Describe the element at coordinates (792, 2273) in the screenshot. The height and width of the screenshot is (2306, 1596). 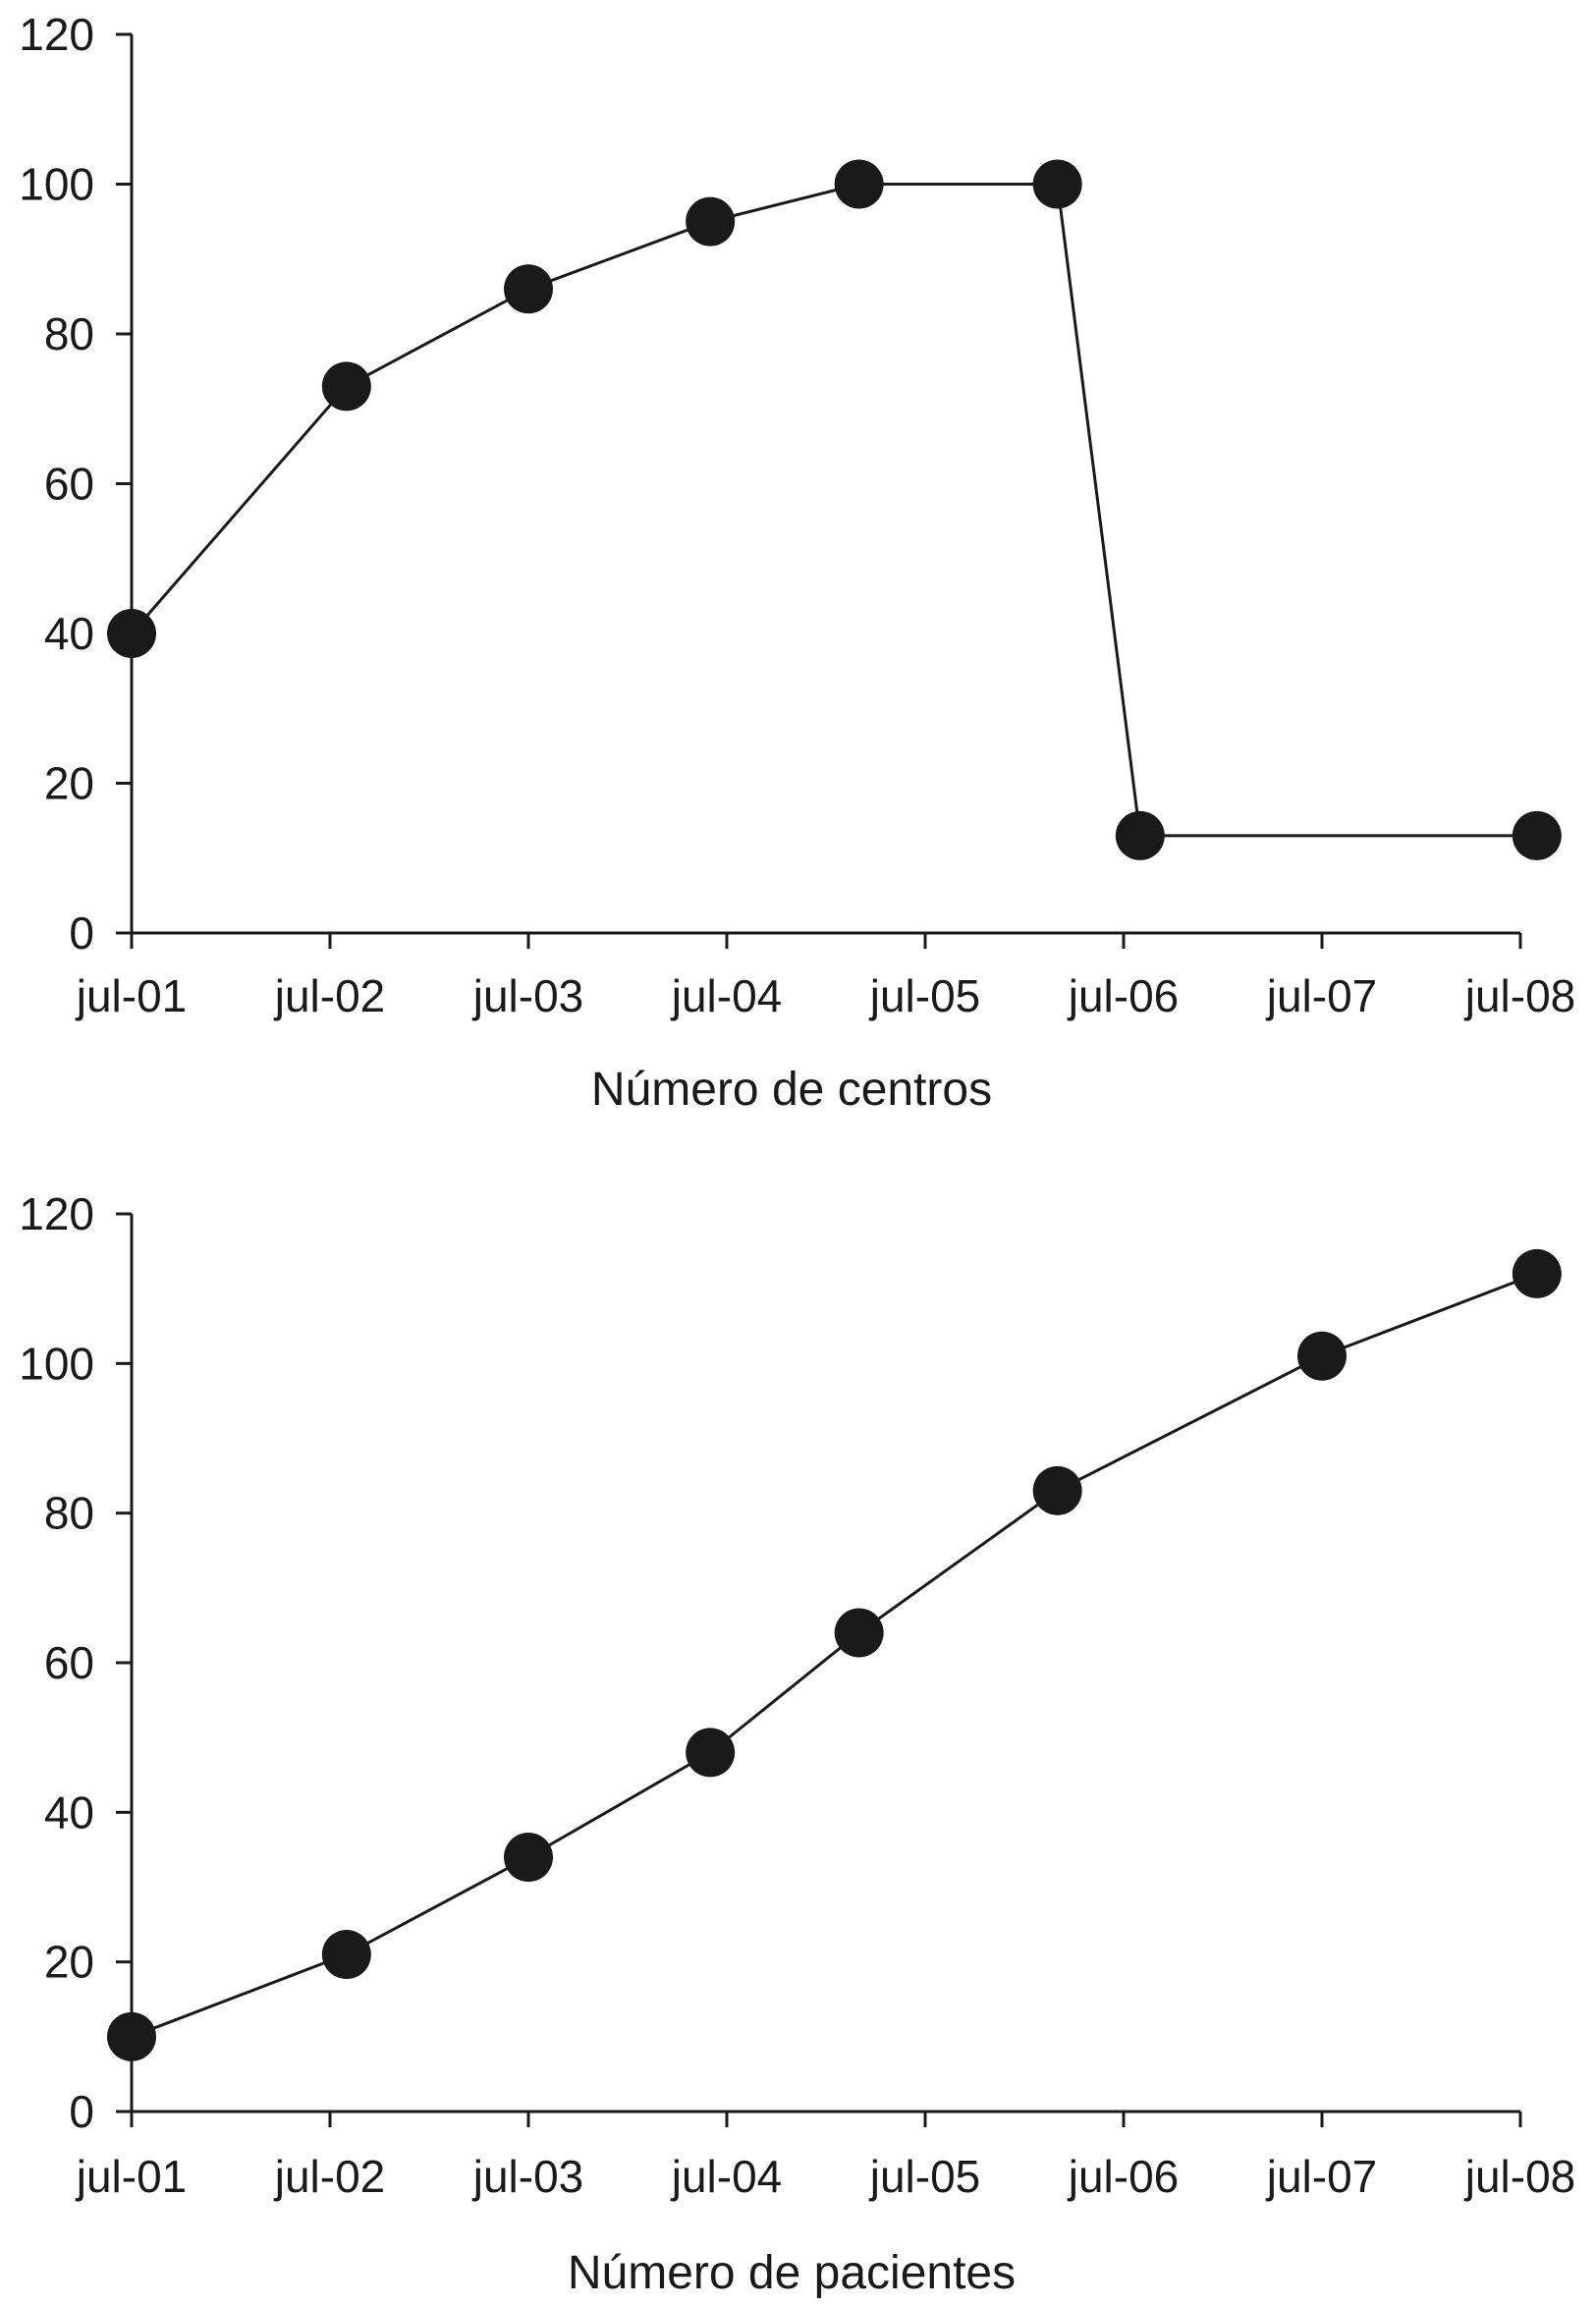
I see `x-axis-title: Número de pacientes` at that location.